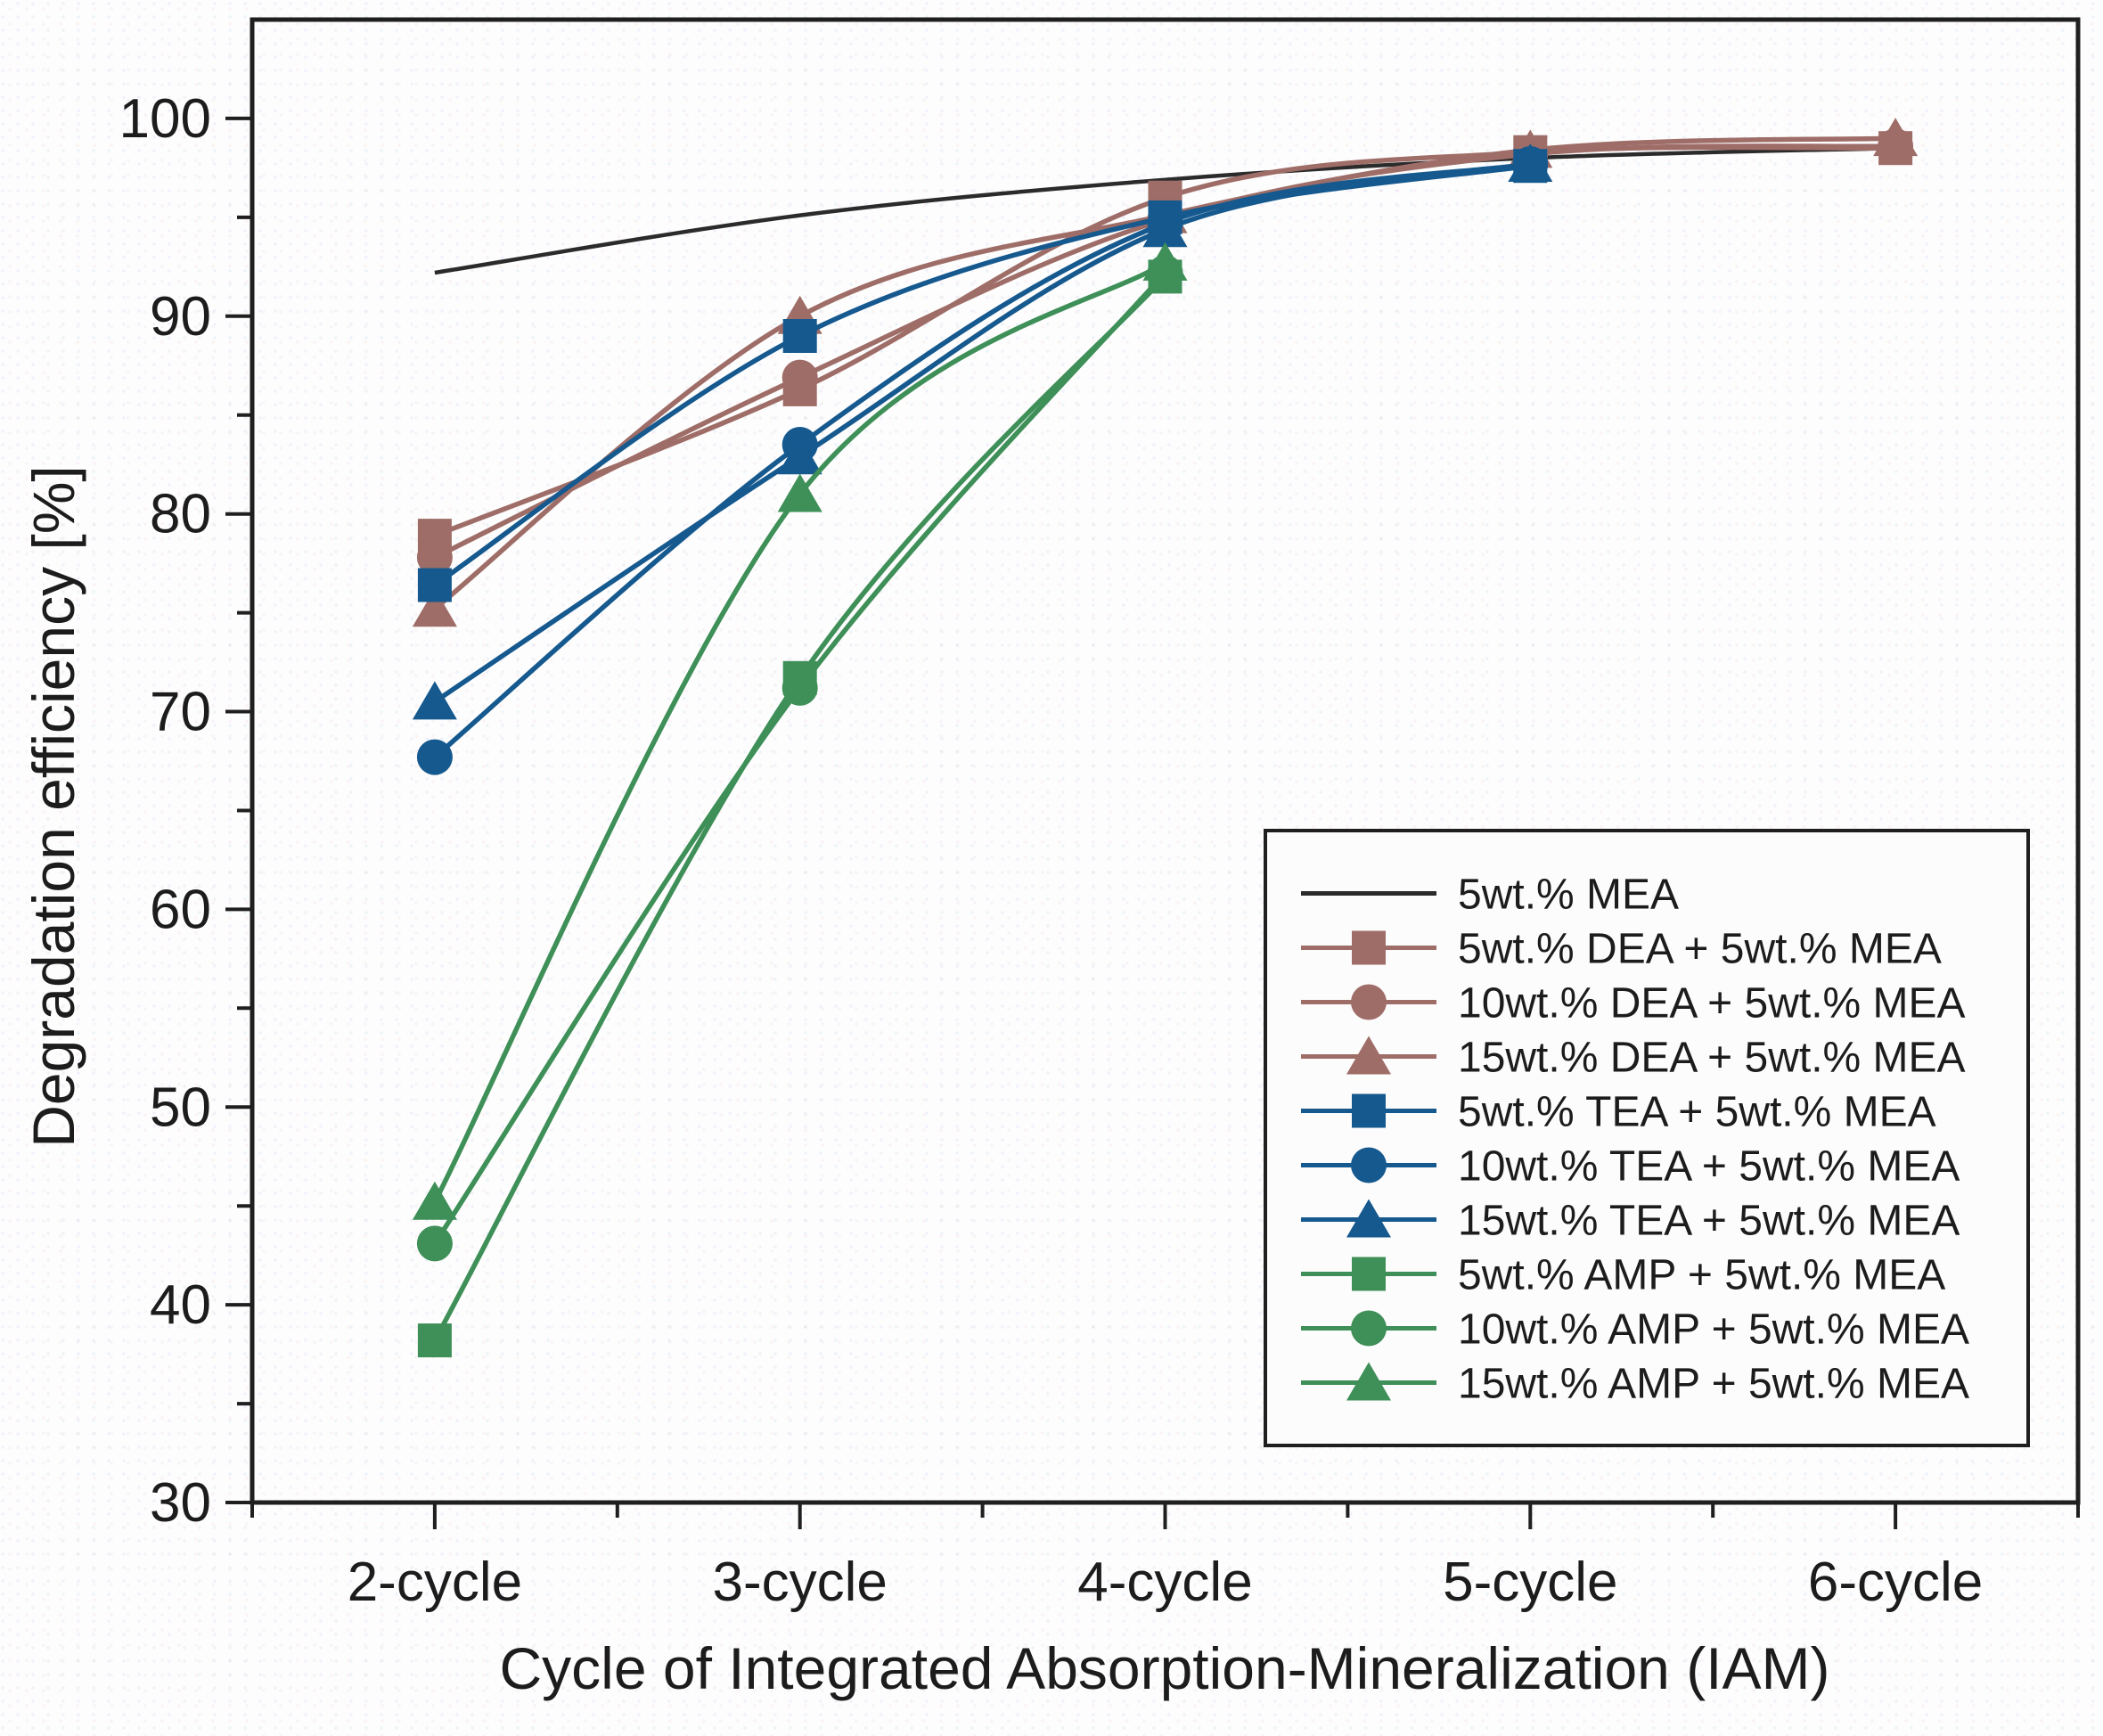 The image size is (2103, 1736). I want to click on y-axis-tick-label: 90, so click(180, 317).